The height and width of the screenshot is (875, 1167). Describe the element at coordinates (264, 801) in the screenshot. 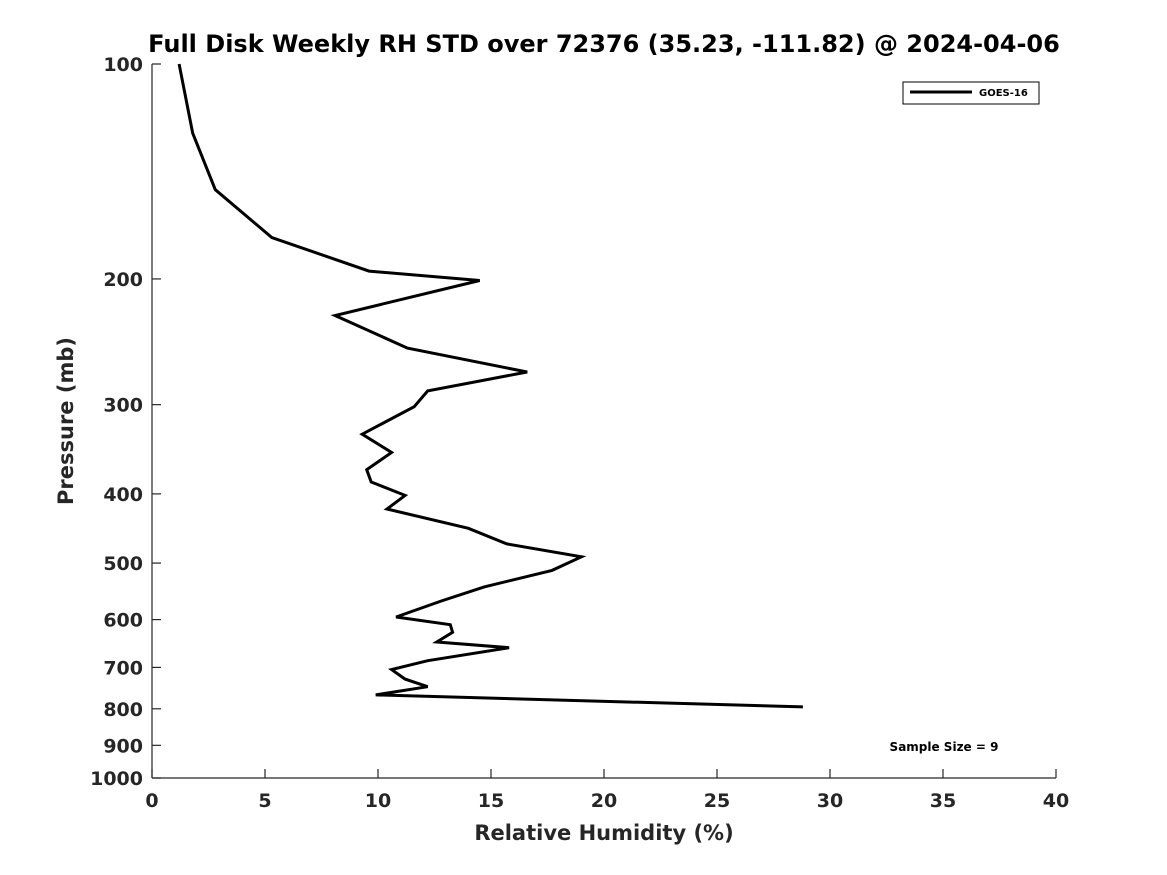

I see `x-tick-label: 5` at that location.